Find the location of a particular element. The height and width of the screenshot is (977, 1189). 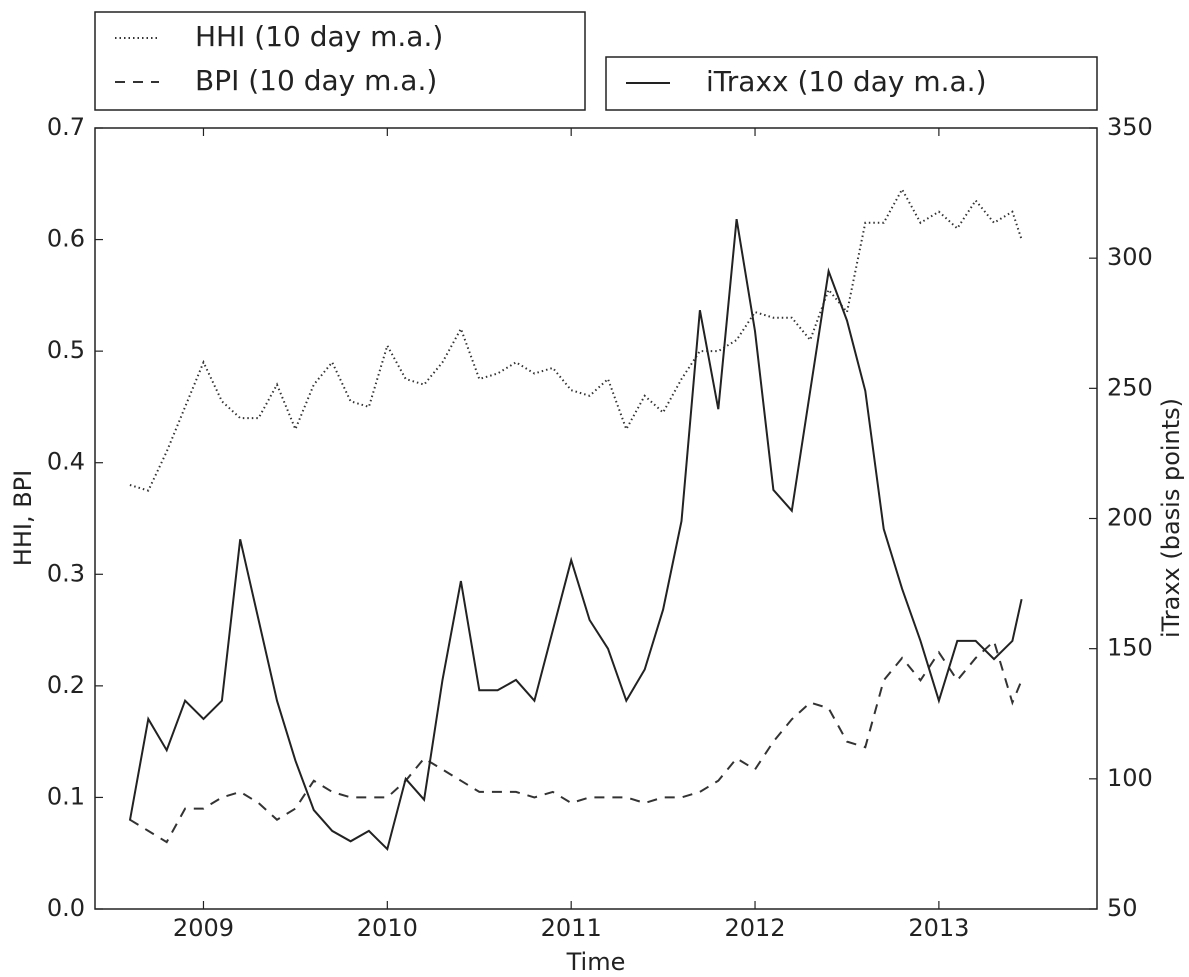

y2-tick-label: 250 is located at coordinates (1130, 387).